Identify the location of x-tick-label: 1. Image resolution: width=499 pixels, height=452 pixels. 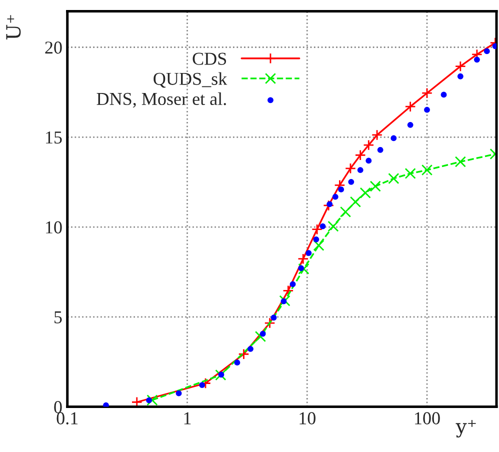
(187, 418).